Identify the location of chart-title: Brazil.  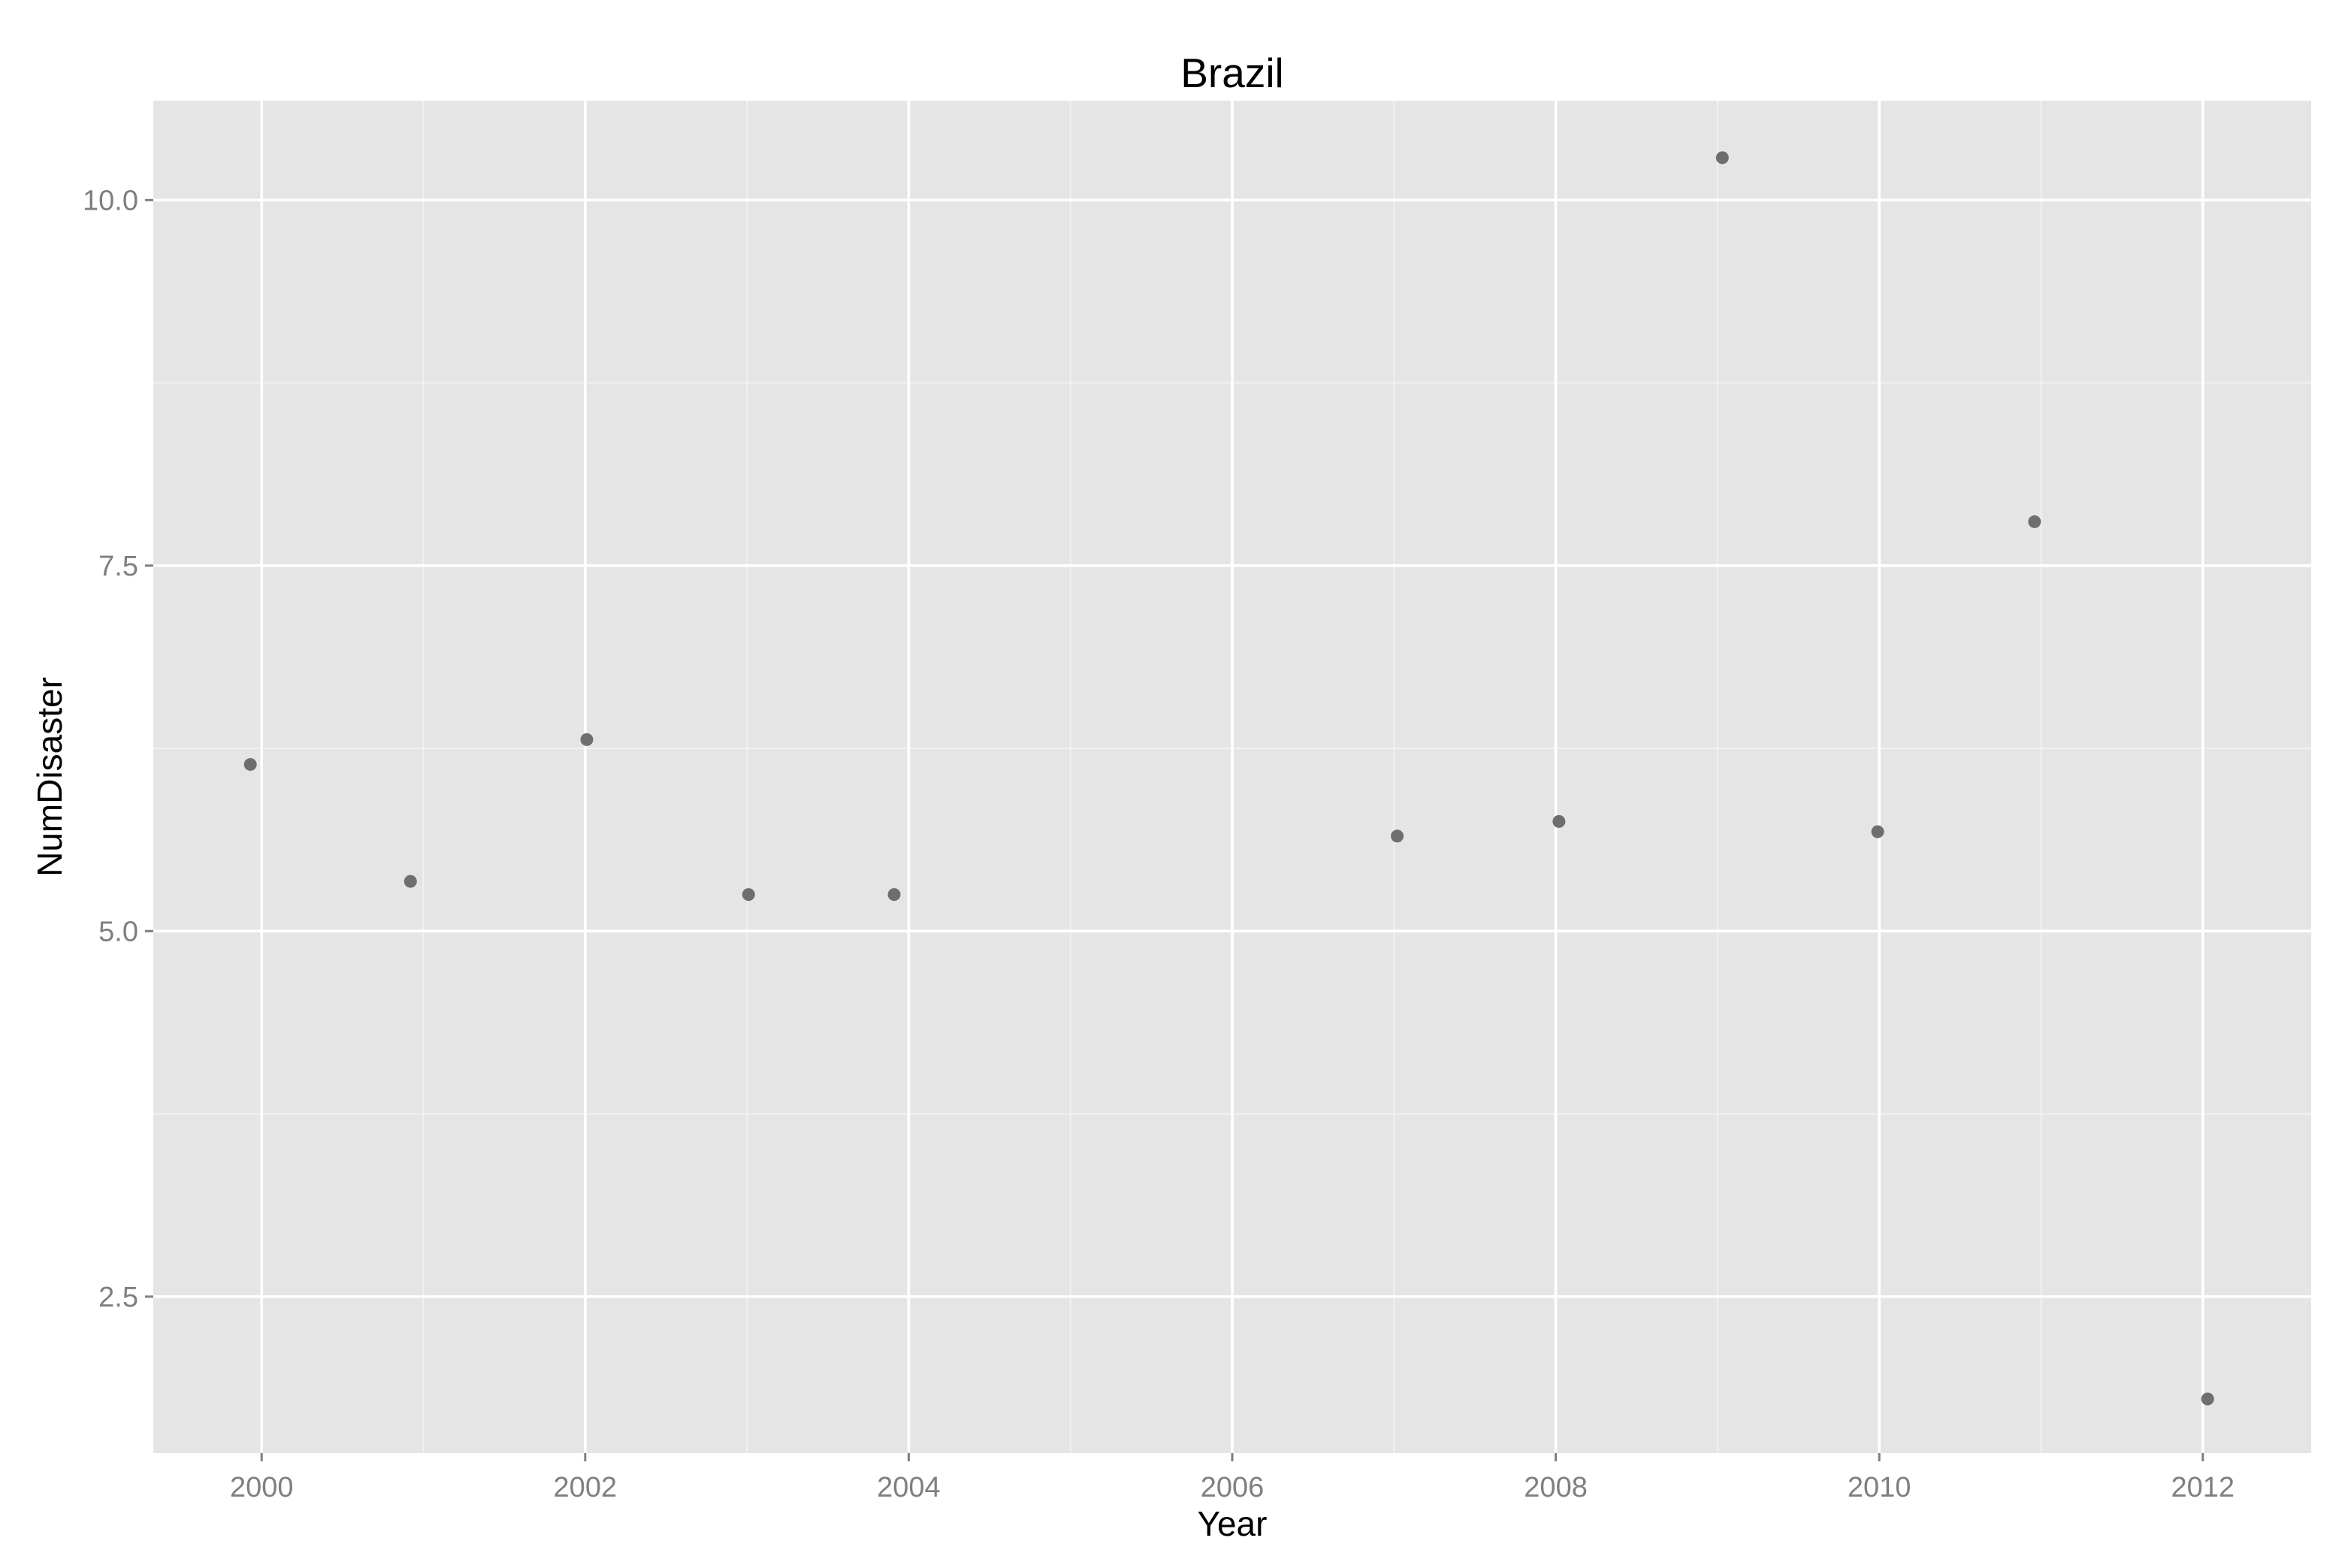
(1232, 73).